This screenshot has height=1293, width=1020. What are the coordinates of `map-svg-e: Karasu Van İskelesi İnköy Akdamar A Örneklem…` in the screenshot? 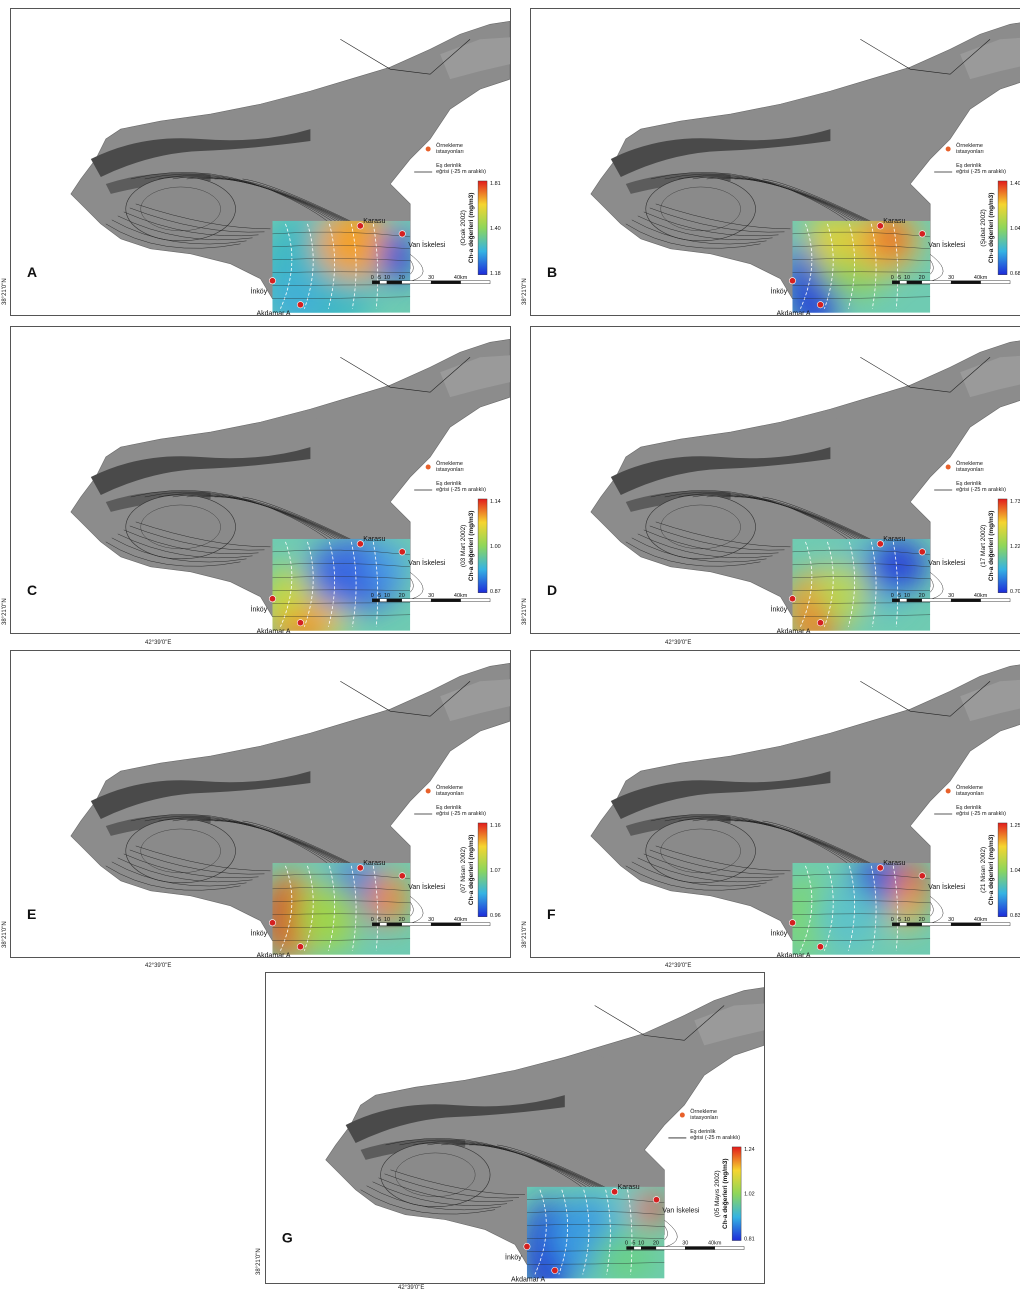 It's located at (268, 809).